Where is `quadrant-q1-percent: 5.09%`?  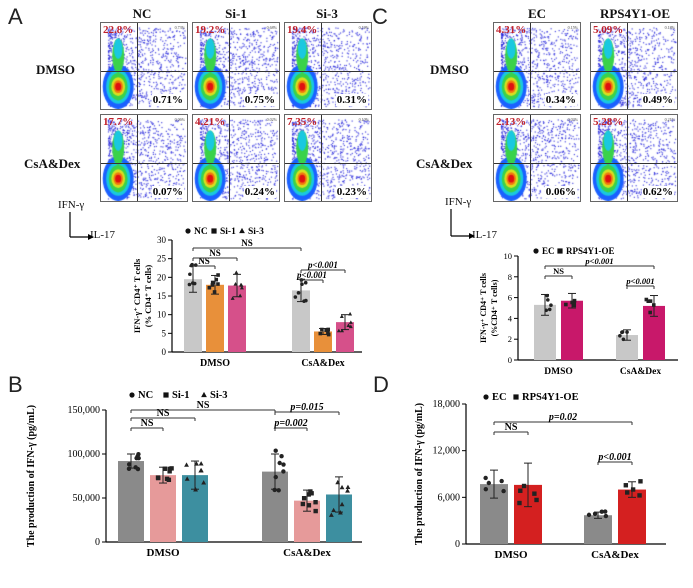 quadrant-q1-percent: 5.09% is located at coordinates (608, 30).